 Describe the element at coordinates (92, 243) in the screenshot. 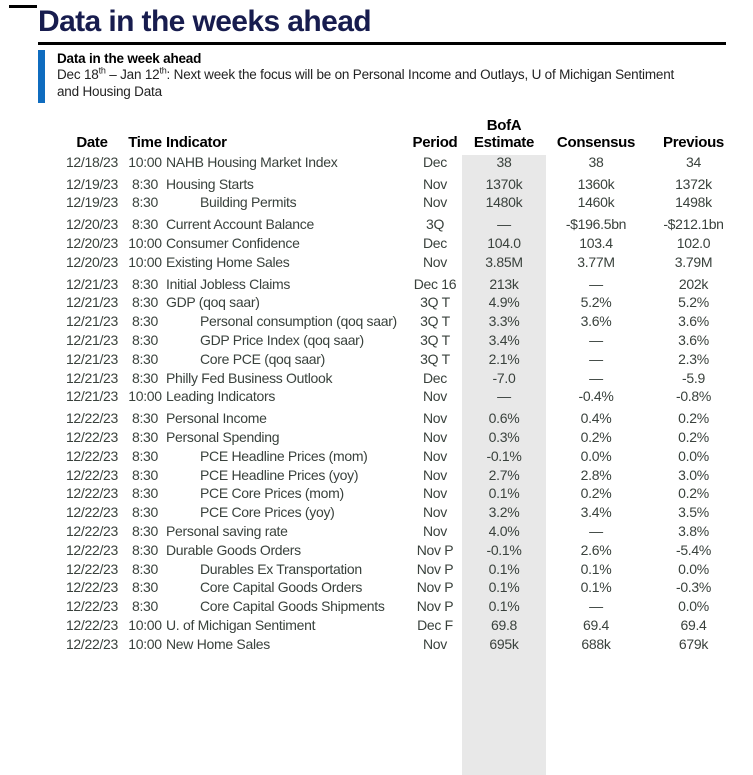

I see `date-cell: 12/20/23` at that location.